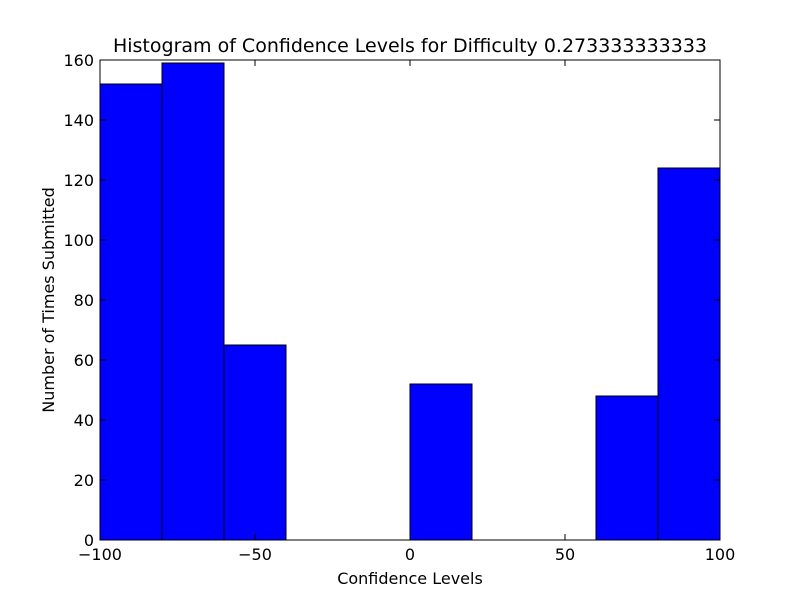  What do you see at coordinates (84, 300) in the screenshot?
I see `y-tick-label: 80` at bounding box center [84, 300].